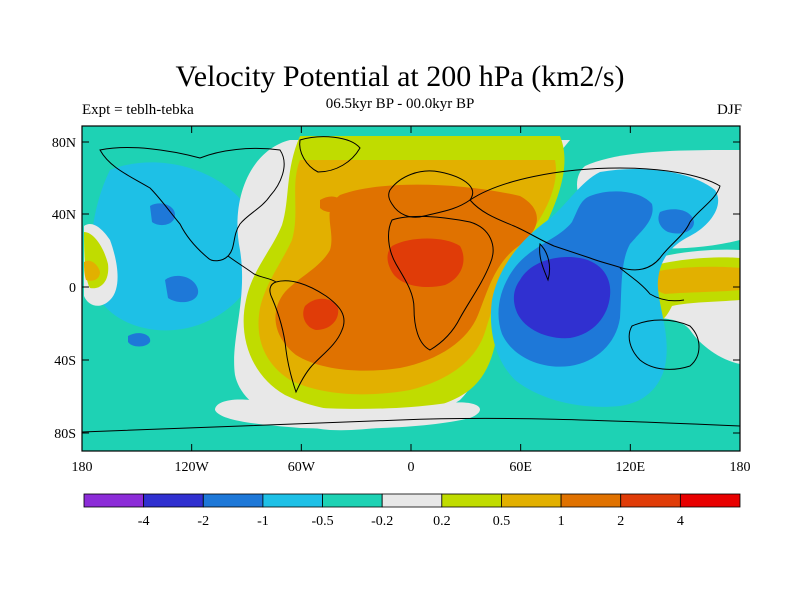 This screenshot has height=600, width=800. I want to click on coast-greenland, so click(330, 154).